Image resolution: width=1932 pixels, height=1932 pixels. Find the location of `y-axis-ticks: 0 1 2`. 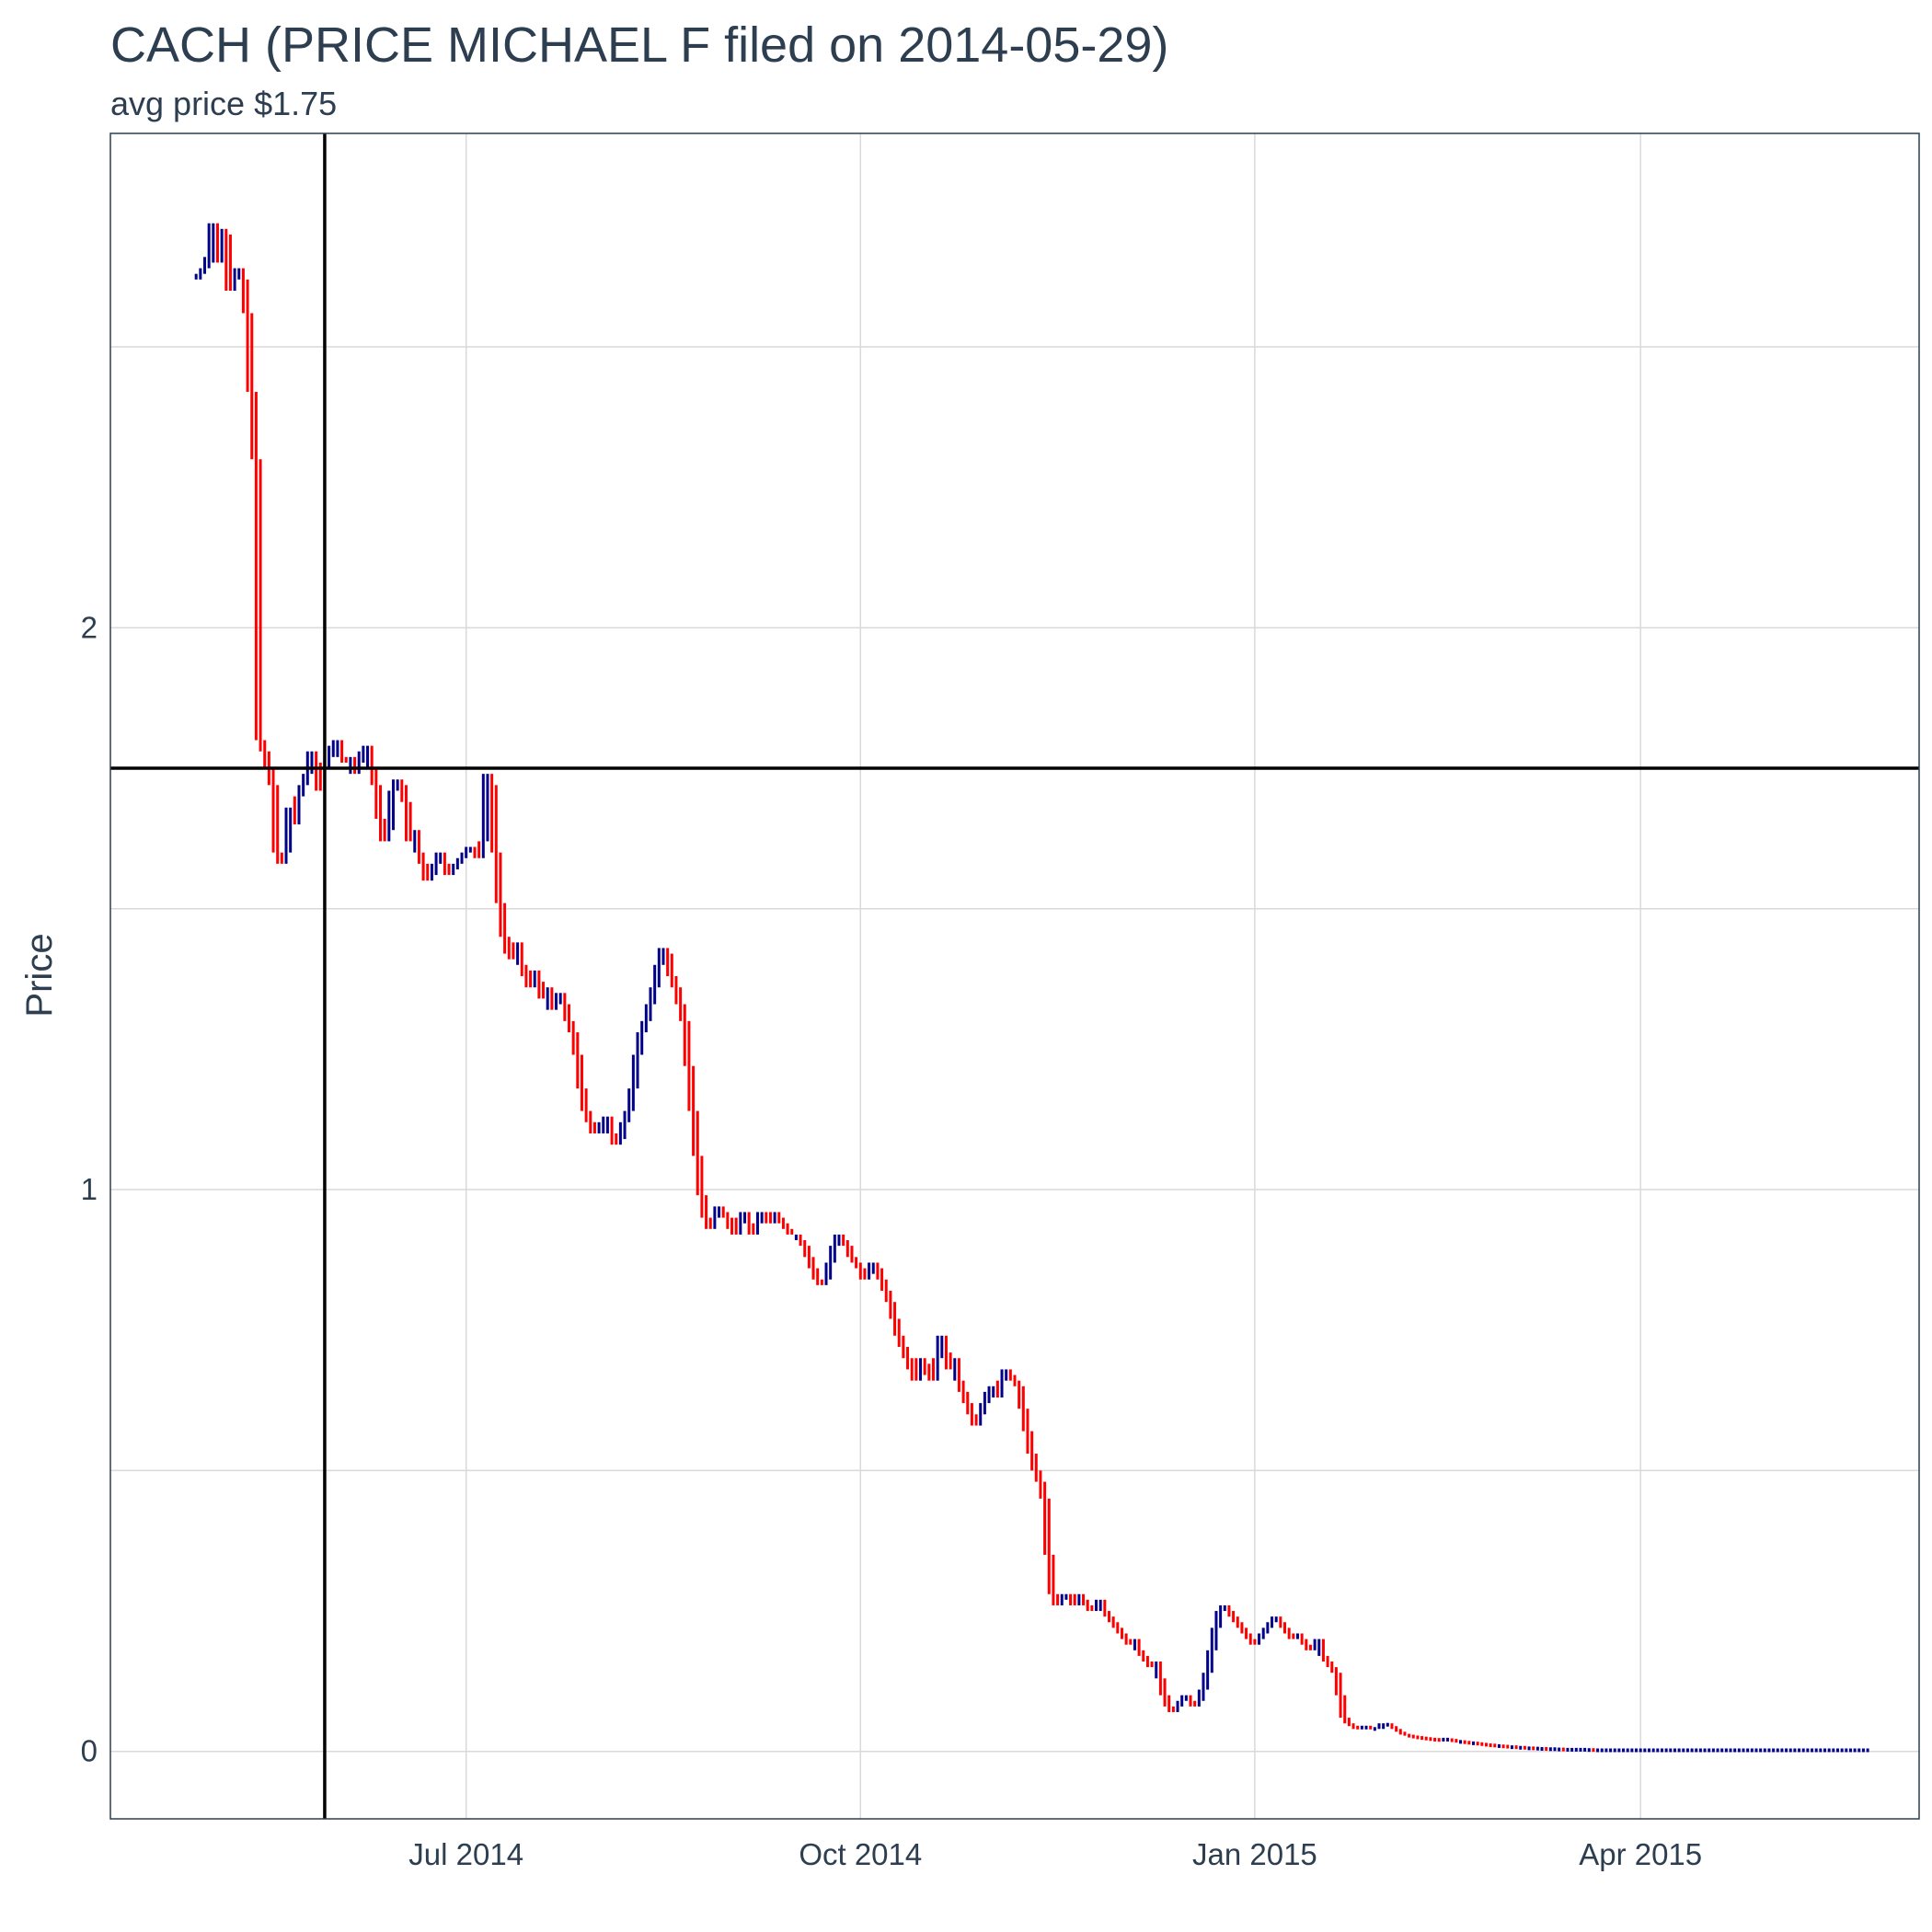

y-axis-ticks: 0 1 2 is located at coordinates (89, 1188).